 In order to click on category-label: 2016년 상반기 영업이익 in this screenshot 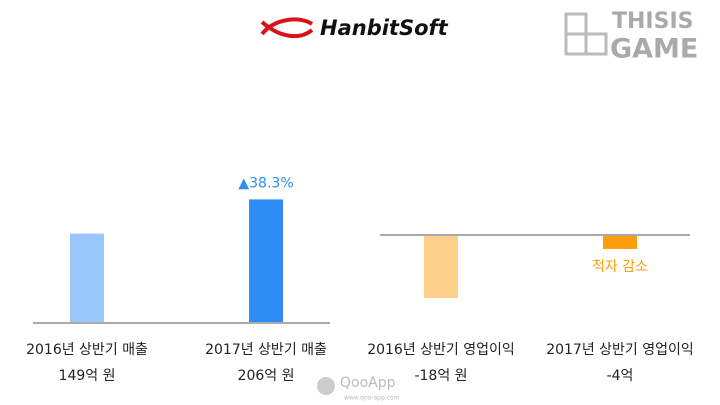, I will do `click(441, 350)`.